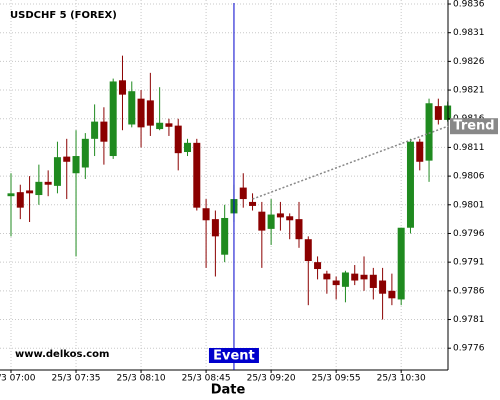  What do you see at coordinates (228, 390) in the screenshot?
I see `x-axis-title: Date` at bounding box center [228, 390].